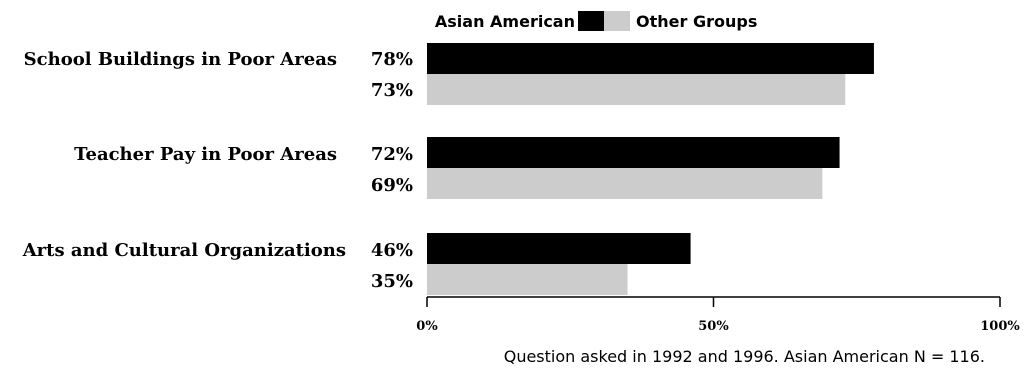 Image resolution: width=1031 pixels, height=373 pixels. What do you see at coordinates (1000, 326) in the screenshot?
I see `x-tick-label-100: 100%` at bounding box center [1000, 326].